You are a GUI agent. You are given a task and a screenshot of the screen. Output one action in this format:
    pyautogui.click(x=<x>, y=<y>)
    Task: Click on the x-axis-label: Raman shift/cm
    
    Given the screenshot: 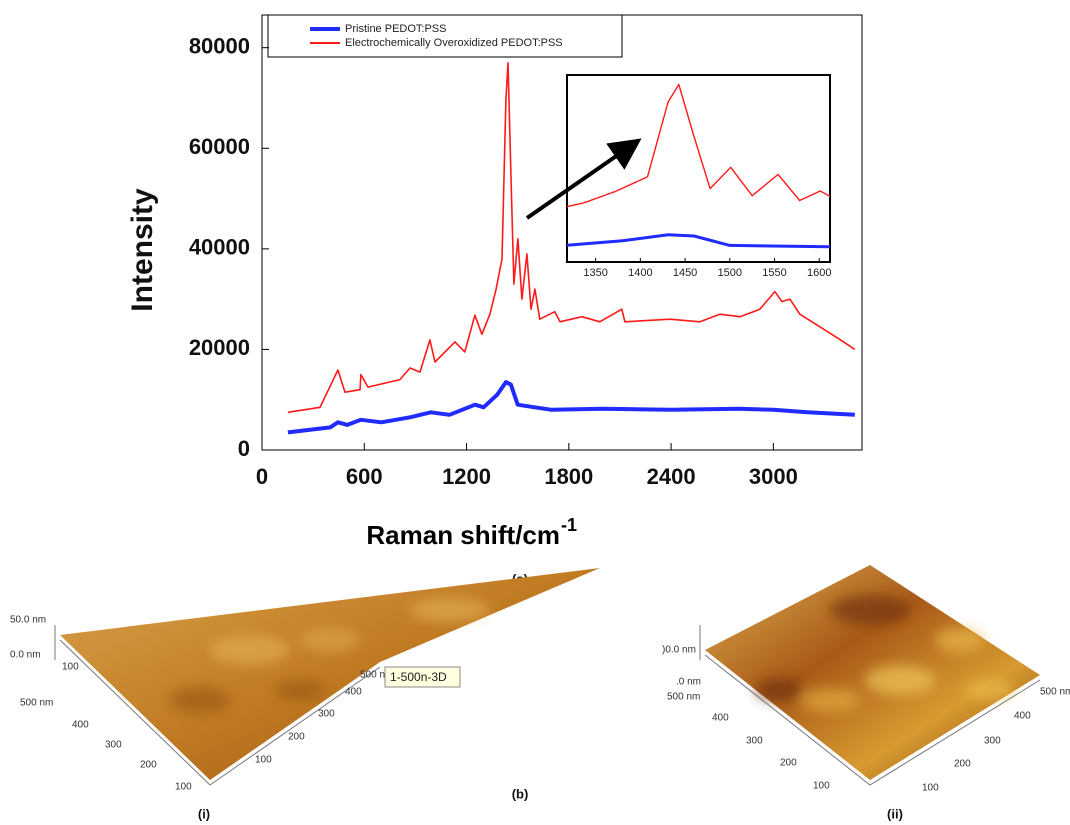 What is the action you would take?
    pyautogui.click(x=463, y=535)
    